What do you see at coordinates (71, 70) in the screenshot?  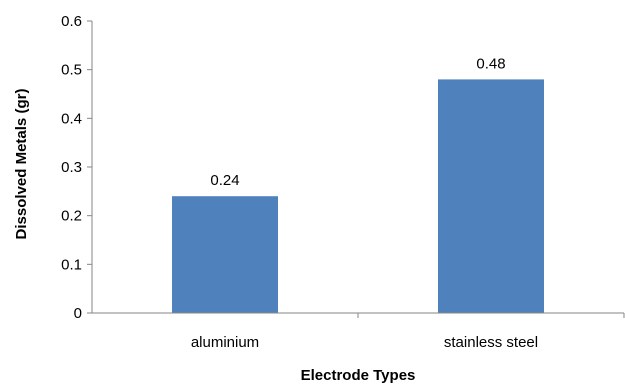 I see `y-tick-label: 0.5` at bounding box center [71, 70].